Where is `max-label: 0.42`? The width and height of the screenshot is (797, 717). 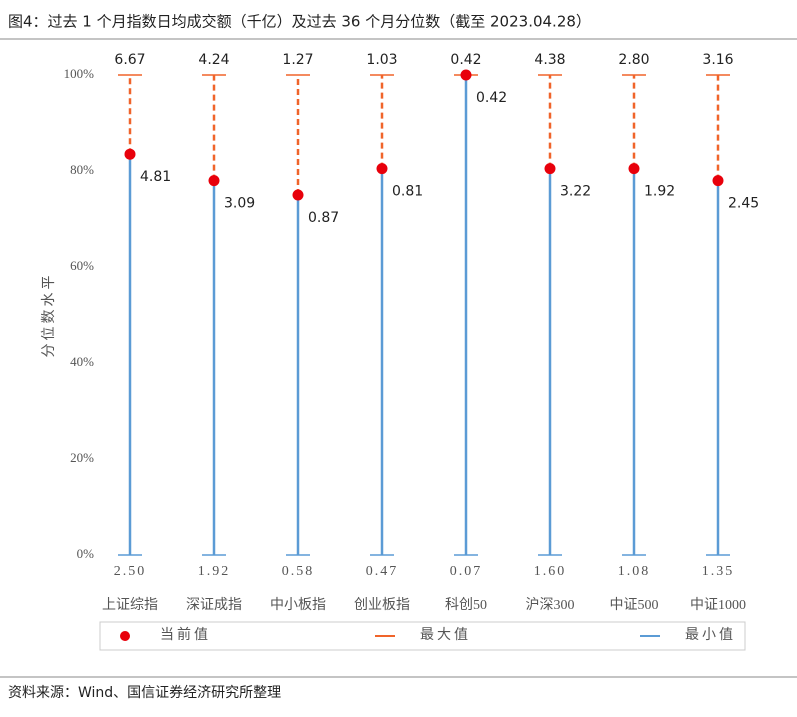 max-label: 0.42 is located at coordinates (465, 60).